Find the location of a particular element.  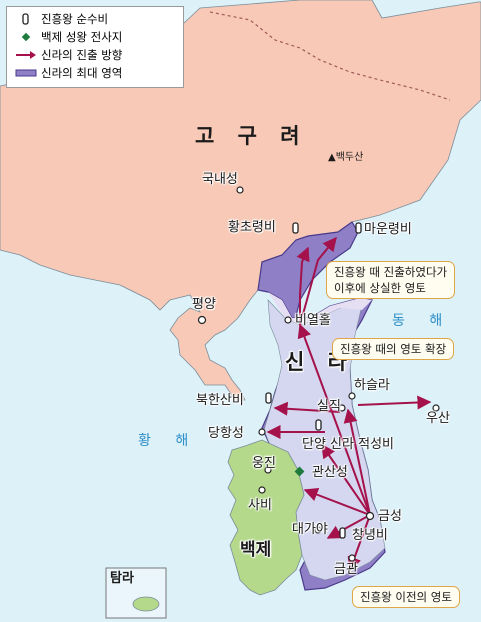

arrow-to-maunryeong is located at coordinates (318, 281).